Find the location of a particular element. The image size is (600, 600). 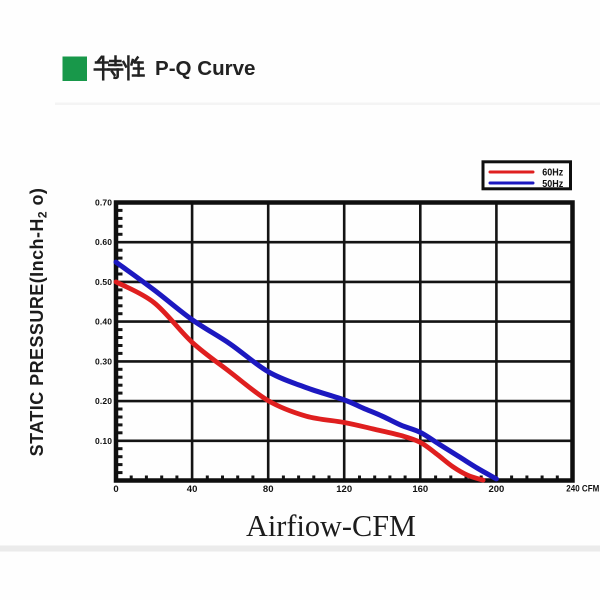

svg-text: 0.10 is located at coordinates (103, 441).